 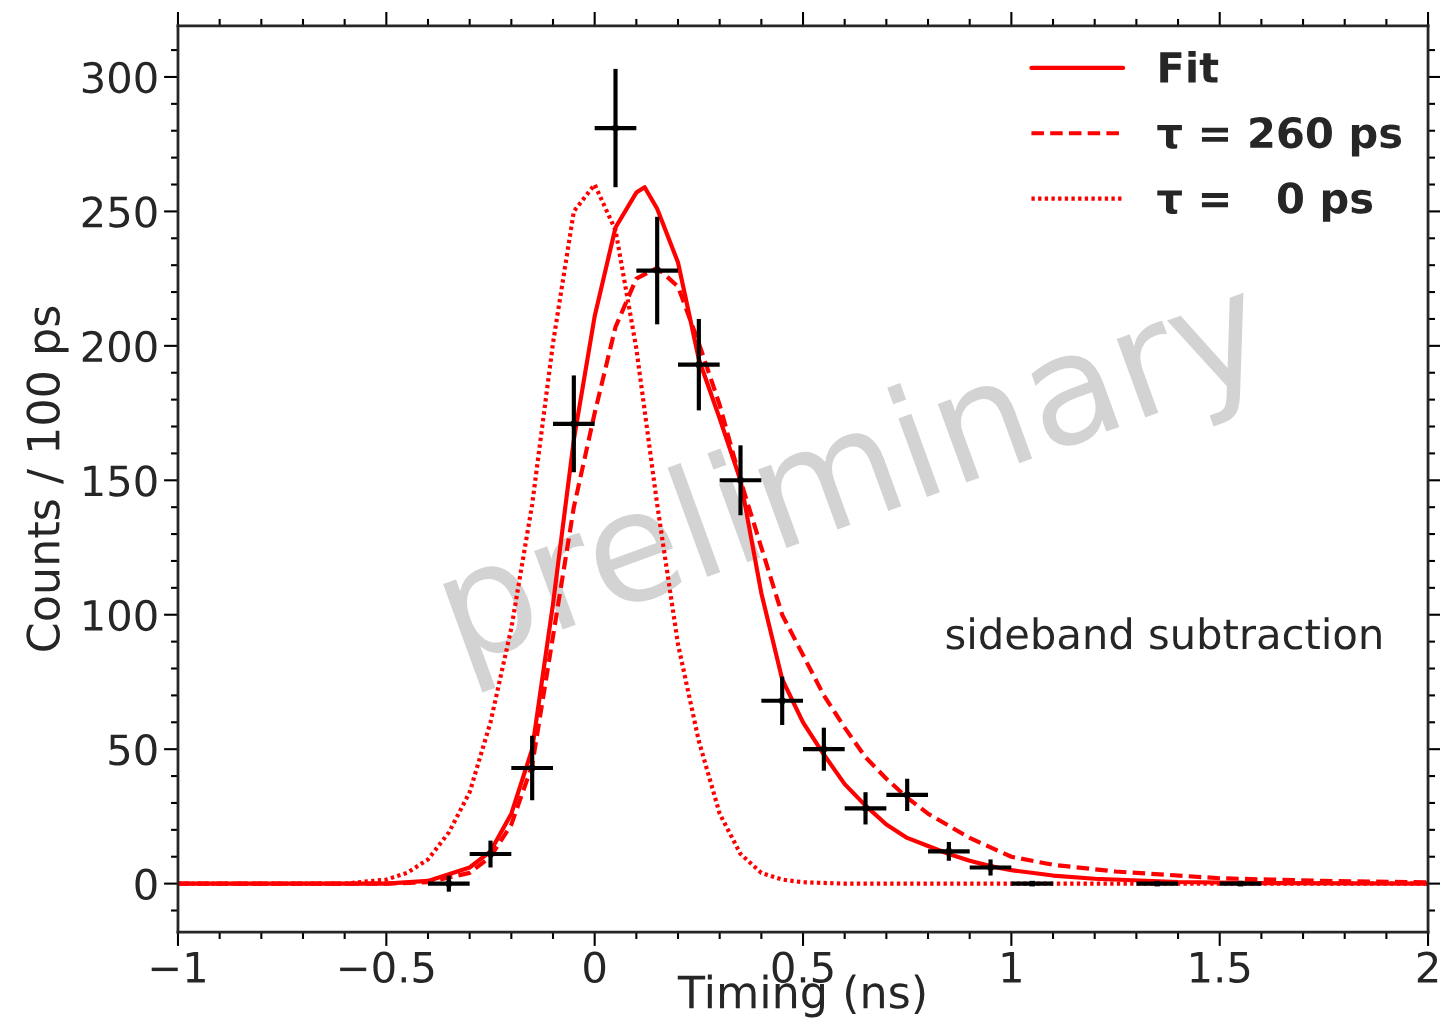 I want to click on y-tick-label: 0, so click(x=146, y=884).